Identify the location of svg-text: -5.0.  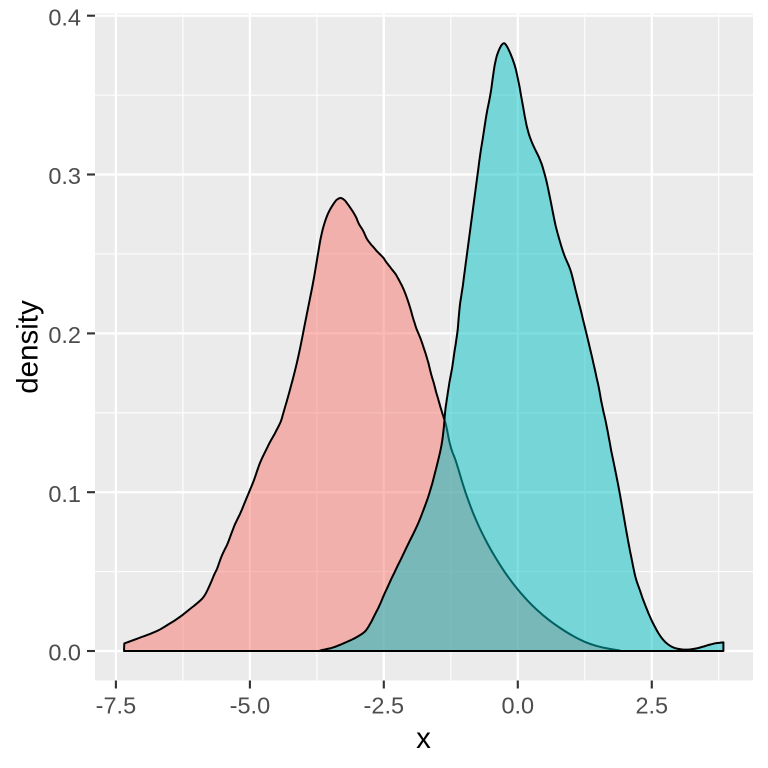
(250, 706).